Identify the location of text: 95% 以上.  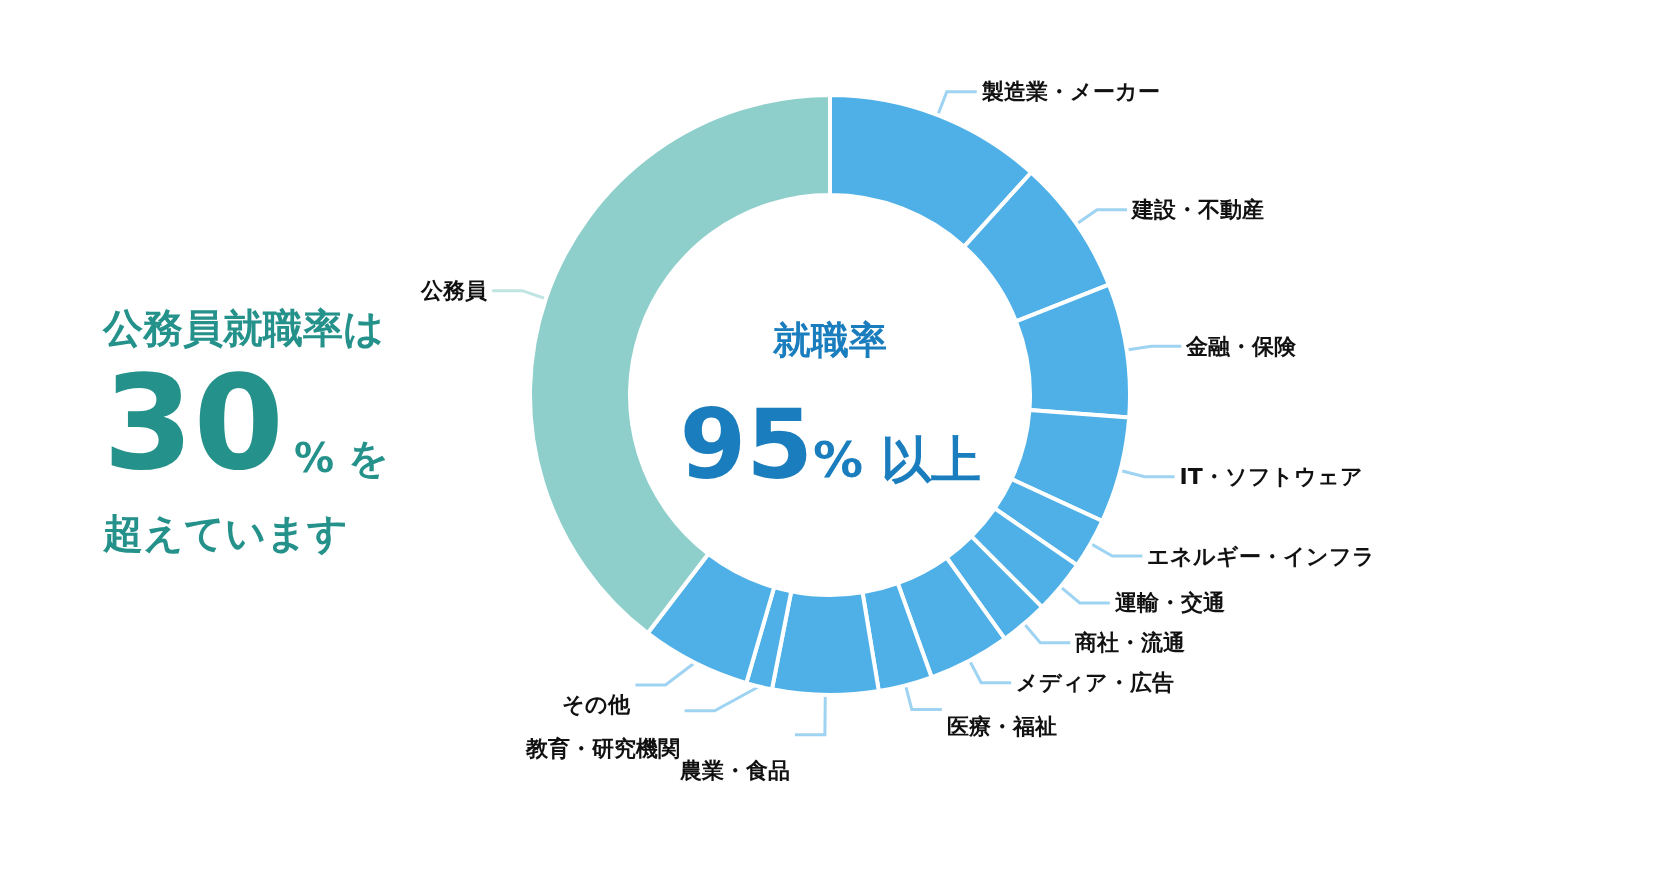
(830, 445).